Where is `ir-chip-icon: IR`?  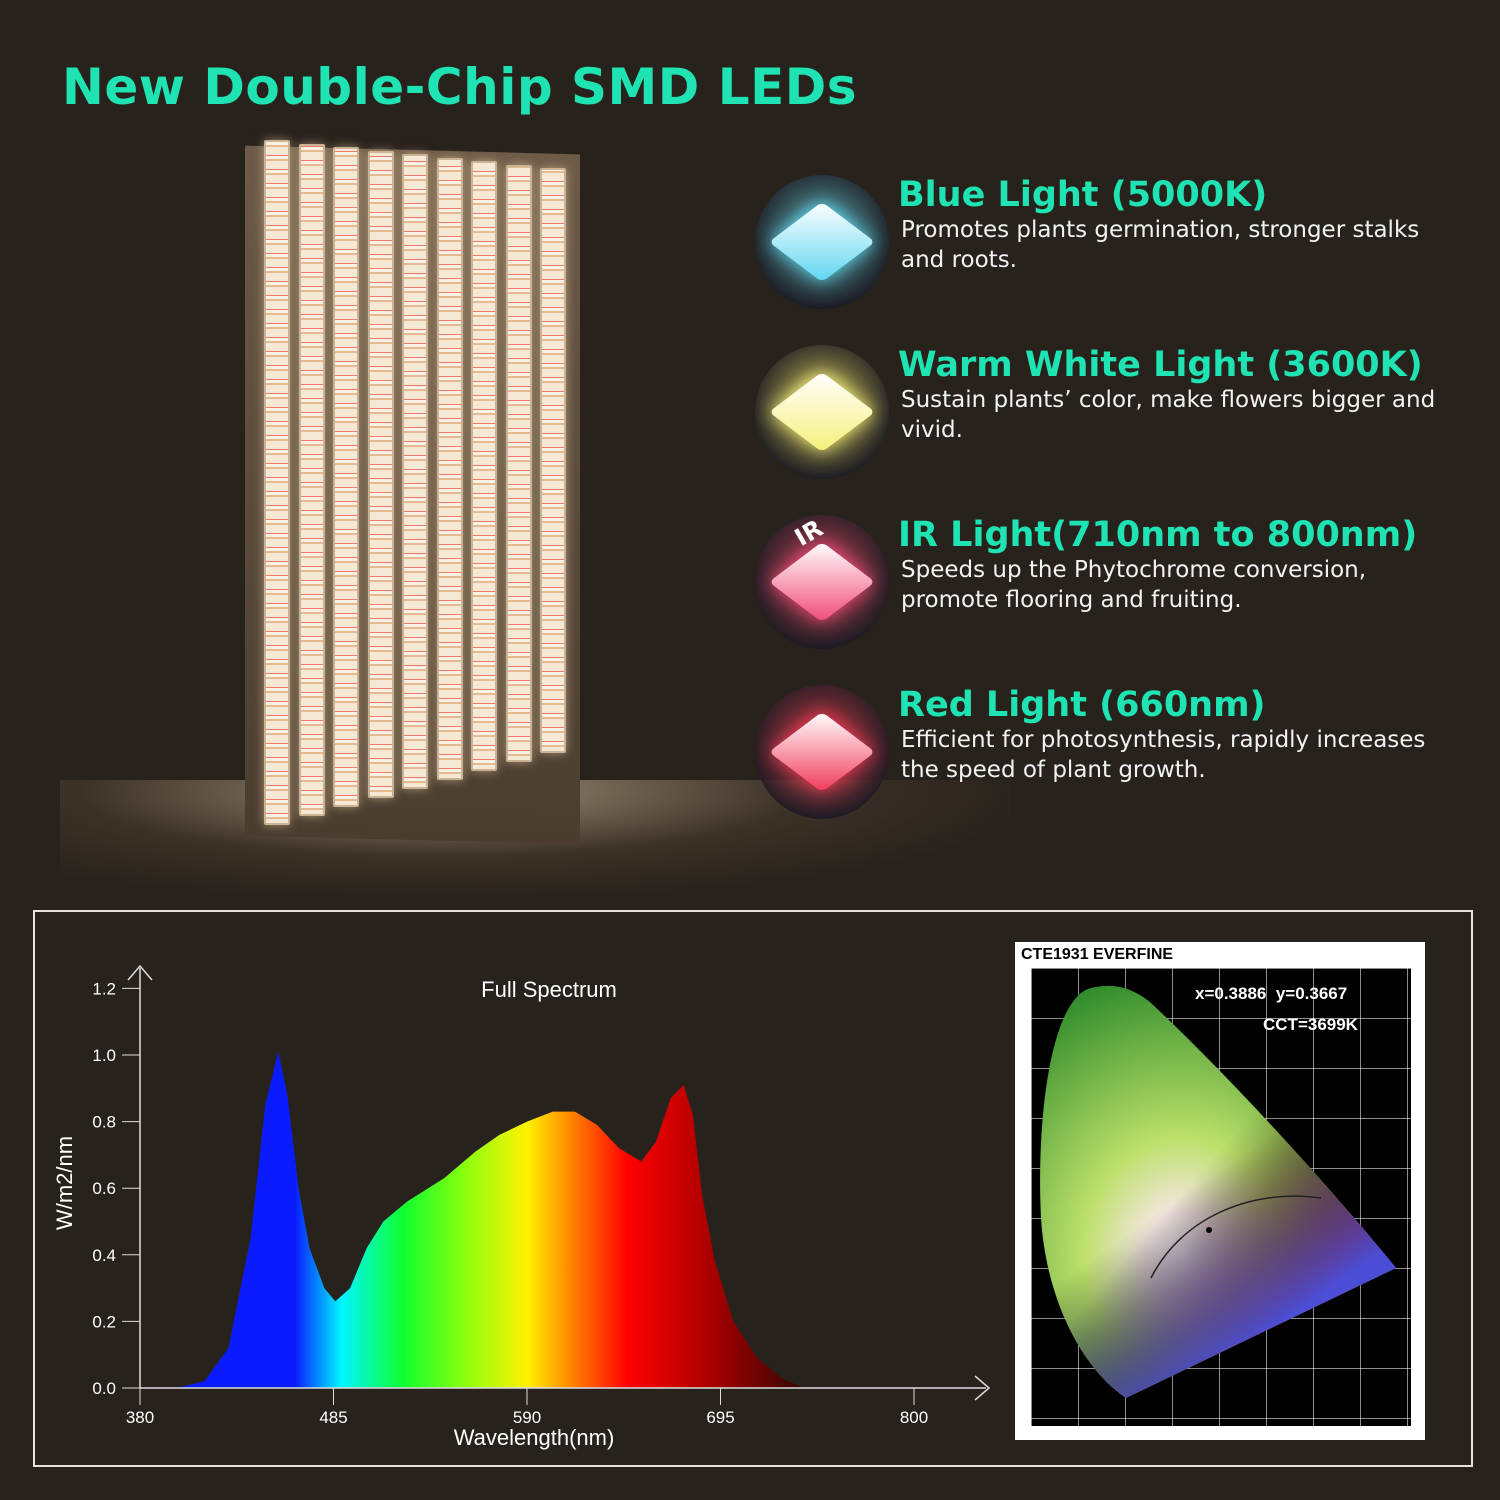 ir-chip-icon: IR is located at coordinates (822, 581).